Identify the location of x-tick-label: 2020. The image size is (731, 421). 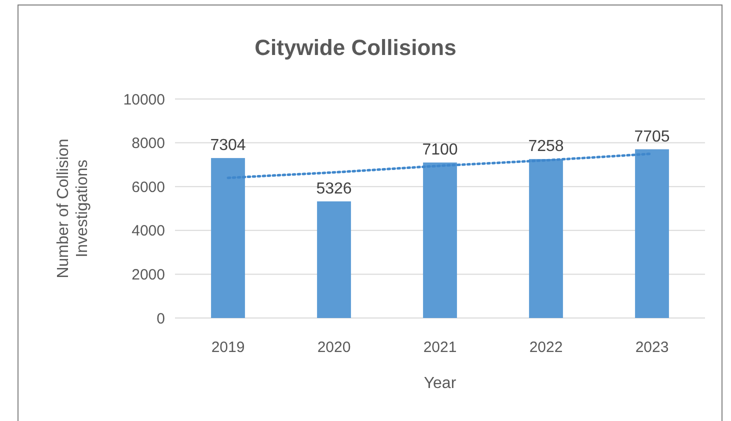
(334, 347).